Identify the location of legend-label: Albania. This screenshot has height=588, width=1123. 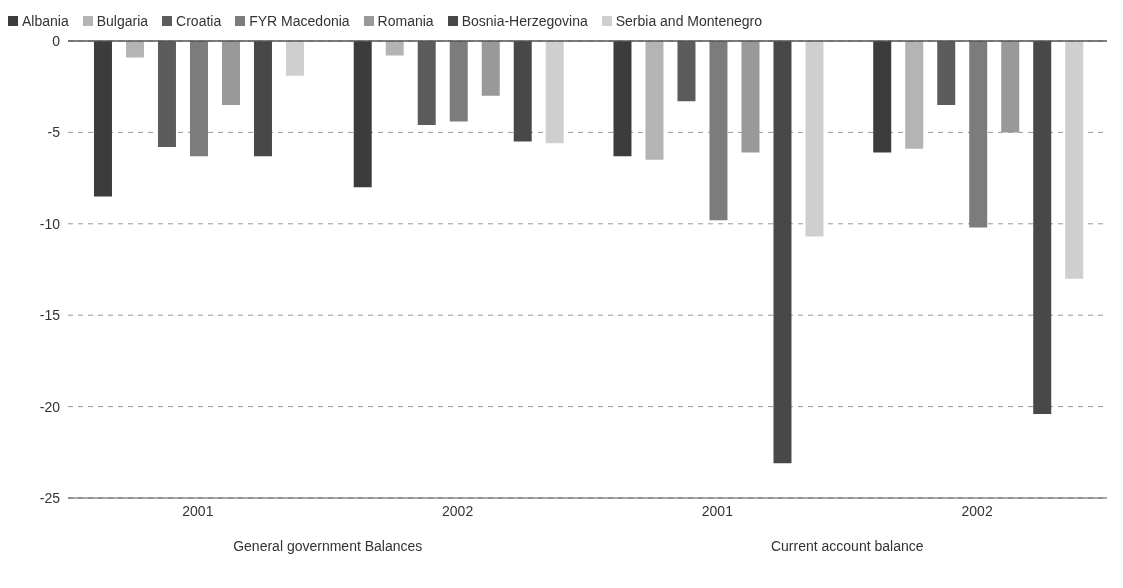
(45, 21).